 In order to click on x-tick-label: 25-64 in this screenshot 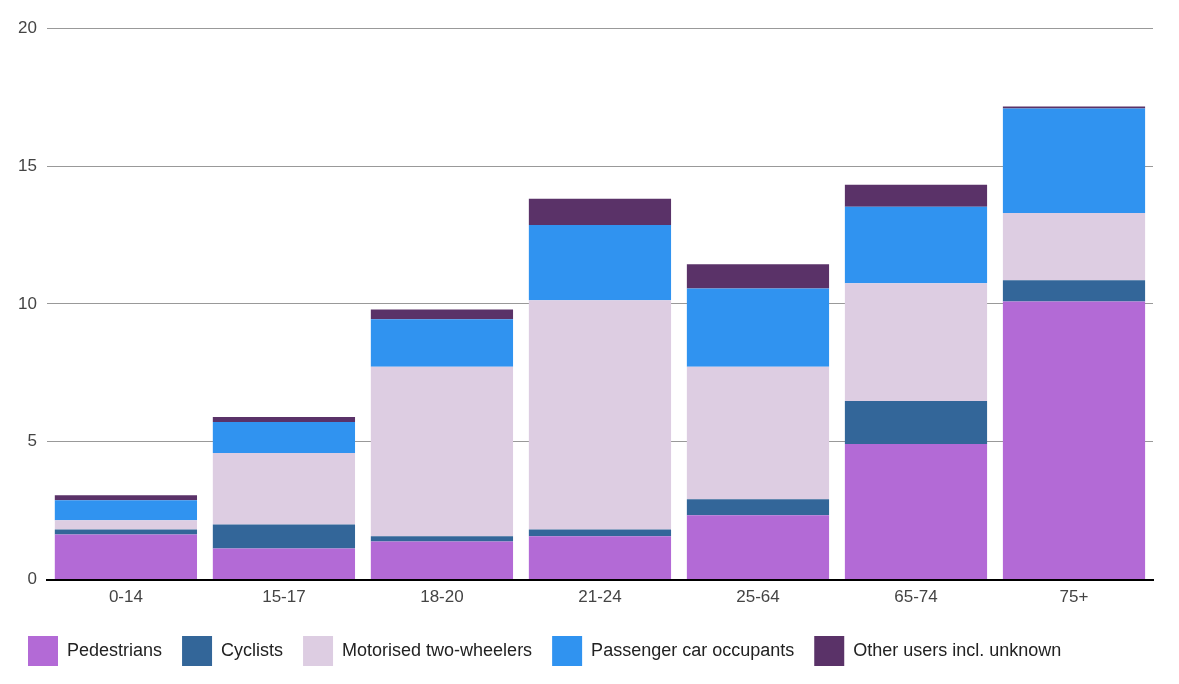, I will do `click(758, 597)`.